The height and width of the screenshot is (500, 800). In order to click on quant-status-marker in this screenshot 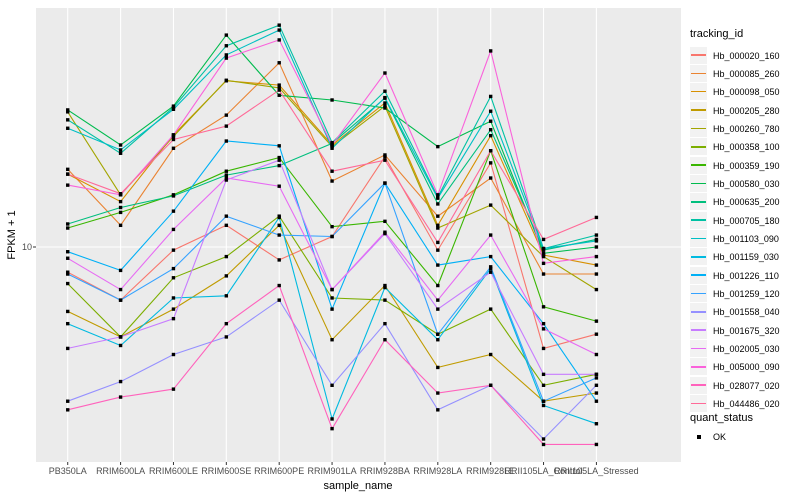, I will do `click(698, 436)`.